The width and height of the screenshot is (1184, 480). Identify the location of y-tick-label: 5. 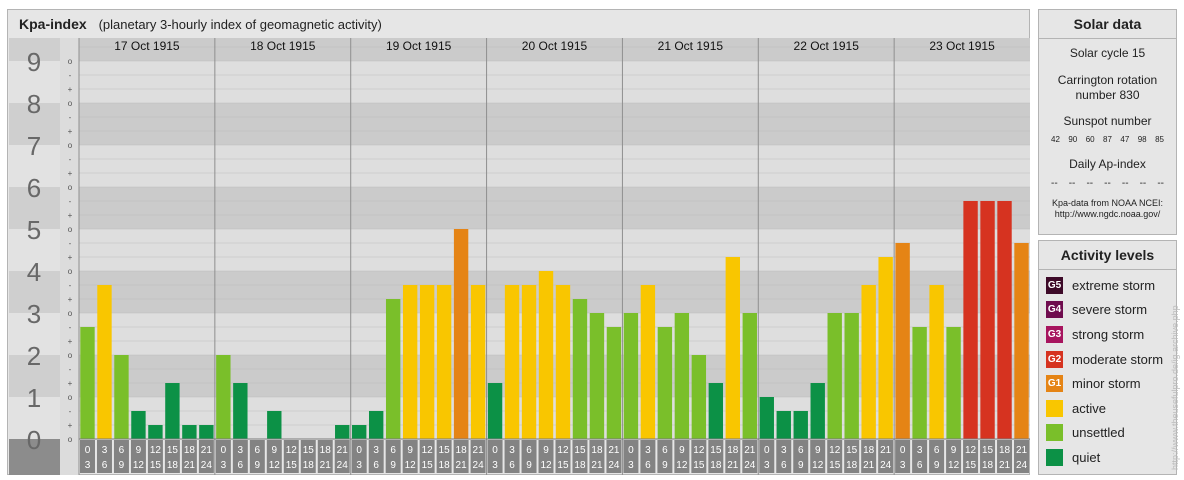
(34, 230).